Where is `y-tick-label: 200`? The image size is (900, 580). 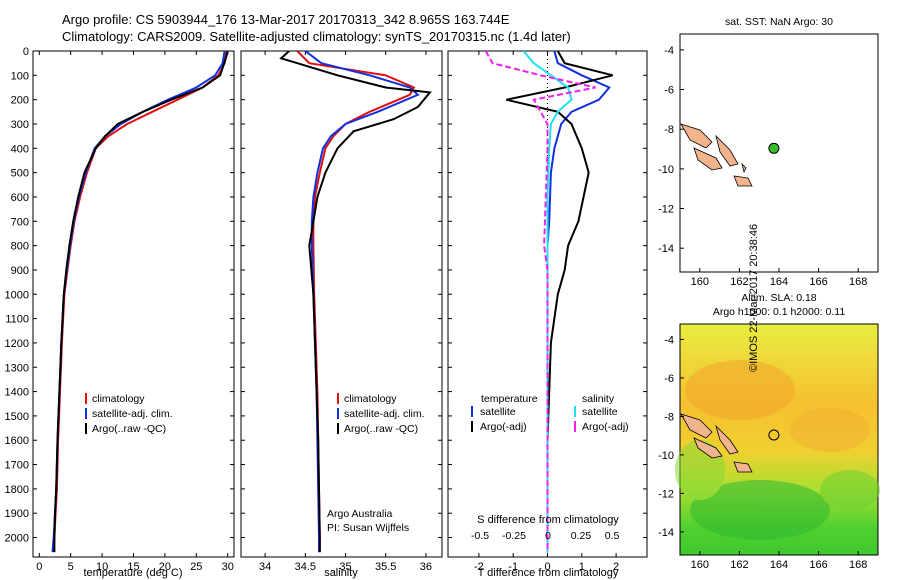
y-tick-label: 200 is located at coordinates (20, 101).